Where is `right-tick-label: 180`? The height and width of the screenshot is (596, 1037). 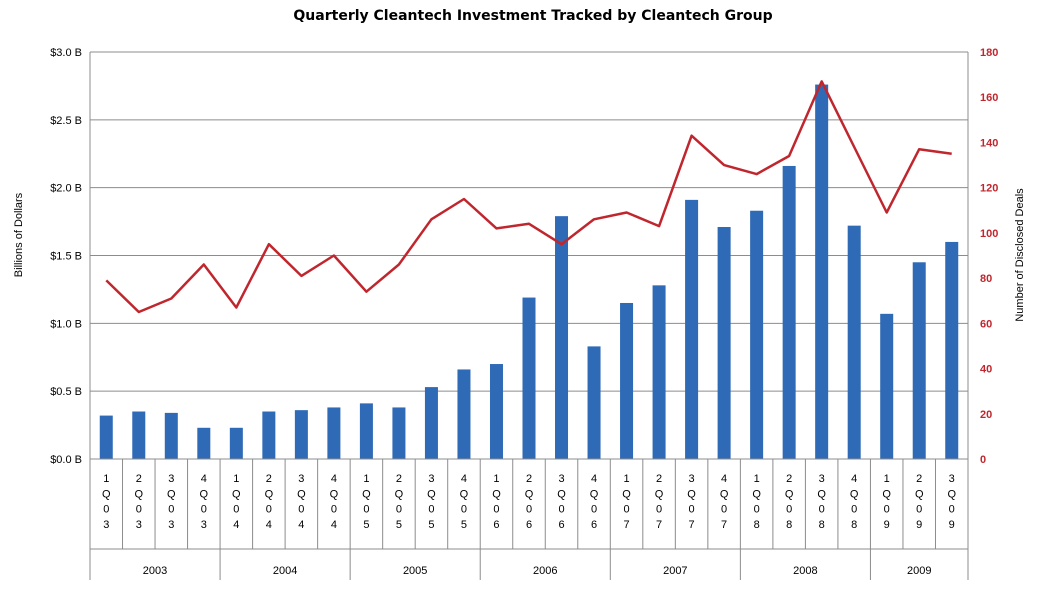 right-tick-label: 180 is located at coordinates (989, 53).